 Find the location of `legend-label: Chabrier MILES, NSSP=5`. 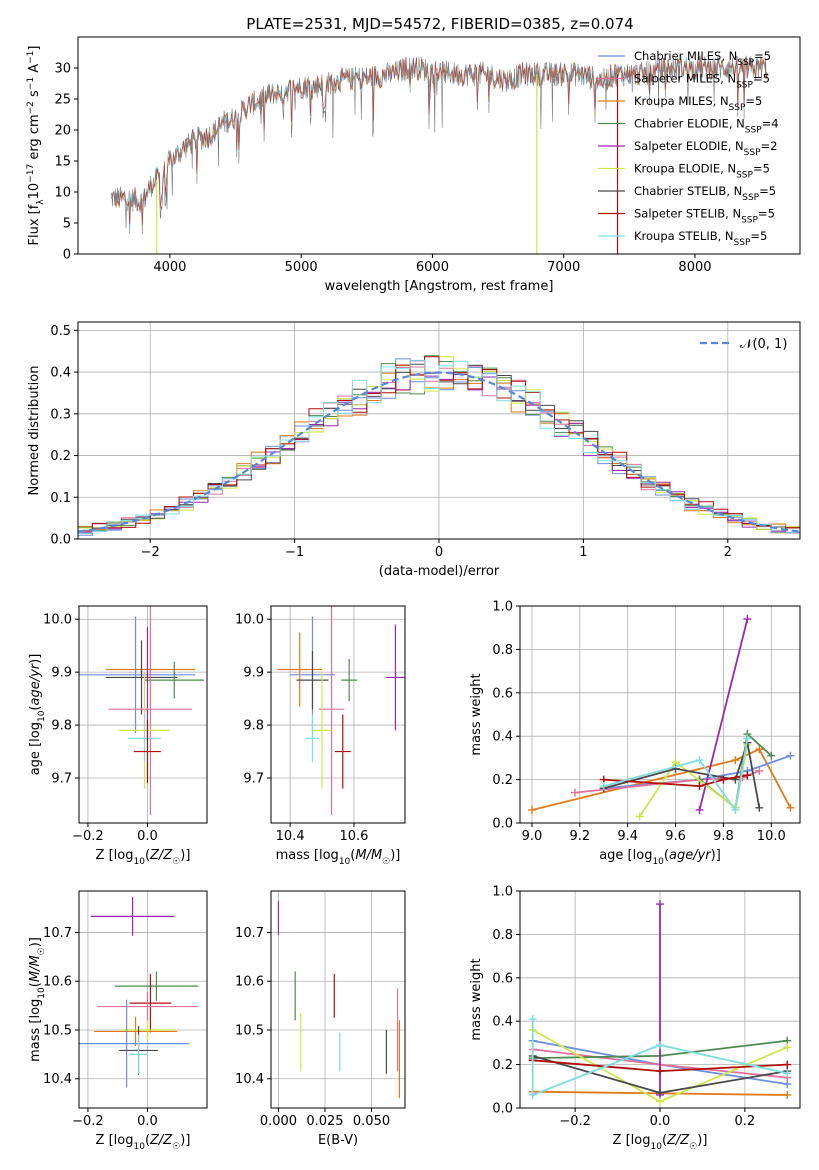

legend-label: Chabrier MILES, NSSP=5 is located at coordinates (702, 58).